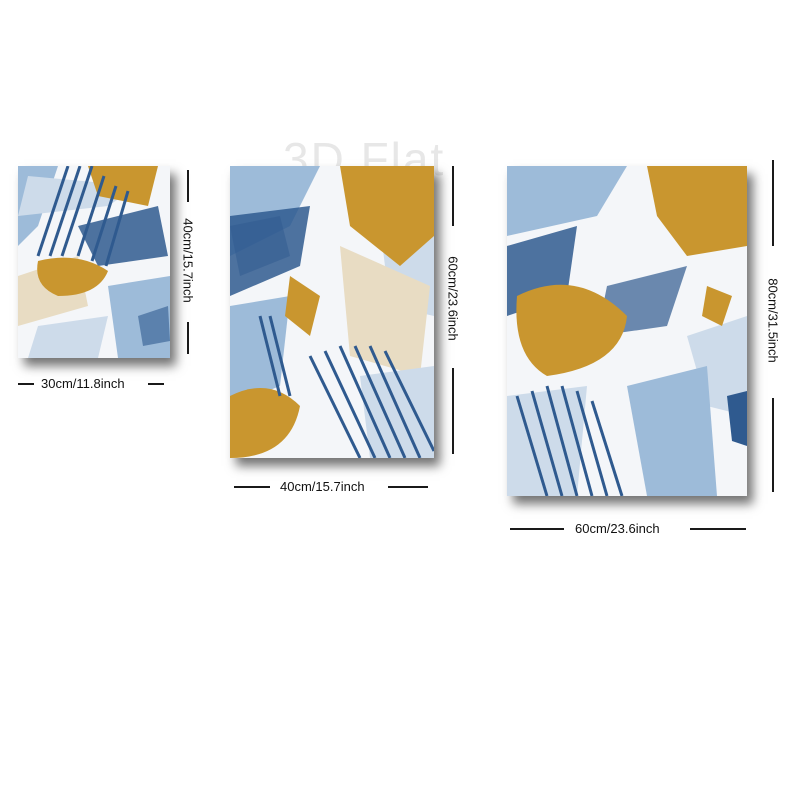  I want to click on height-label-medium: 60cm/23.6inch, so click(453, 298).